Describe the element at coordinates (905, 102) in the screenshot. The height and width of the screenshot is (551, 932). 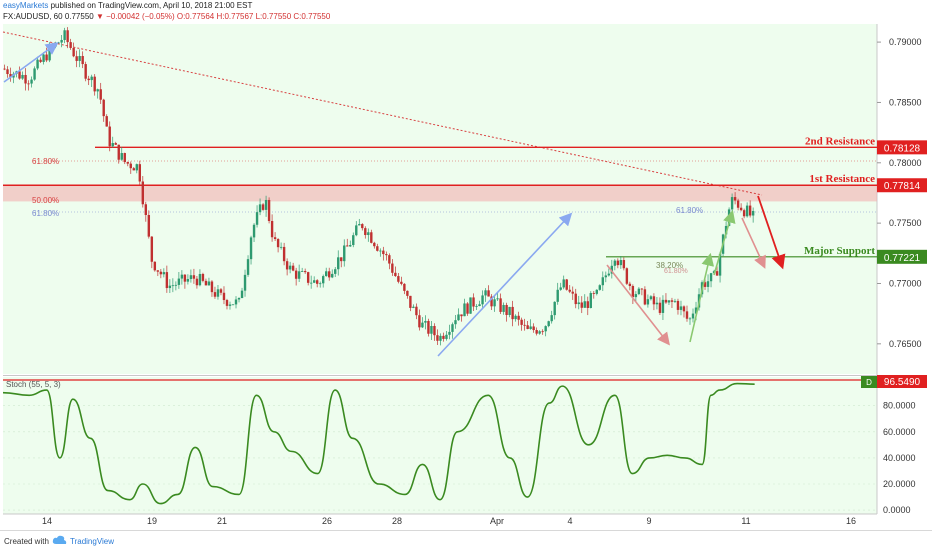
I see `price-tick-label: 0.78500` at that location.